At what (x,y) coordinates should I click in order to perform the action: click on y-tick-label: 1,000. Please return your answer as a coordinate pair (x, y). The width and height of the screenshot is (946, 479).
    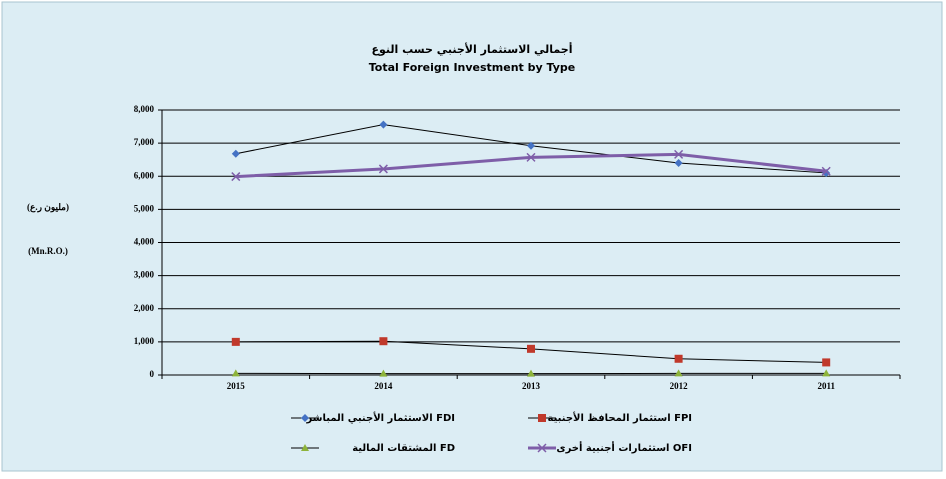
    Looking at the image, I should click on (144, 341).